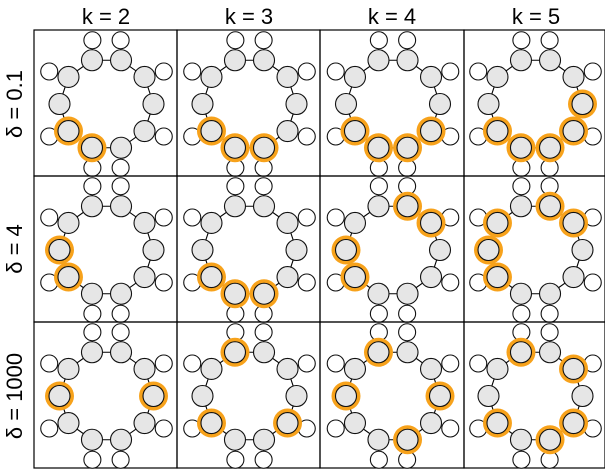 The image size is (605, 470). Describe the element at coordinates (249, 16) in the screenshot. I see `column-label-k3: k = 3` at that location.